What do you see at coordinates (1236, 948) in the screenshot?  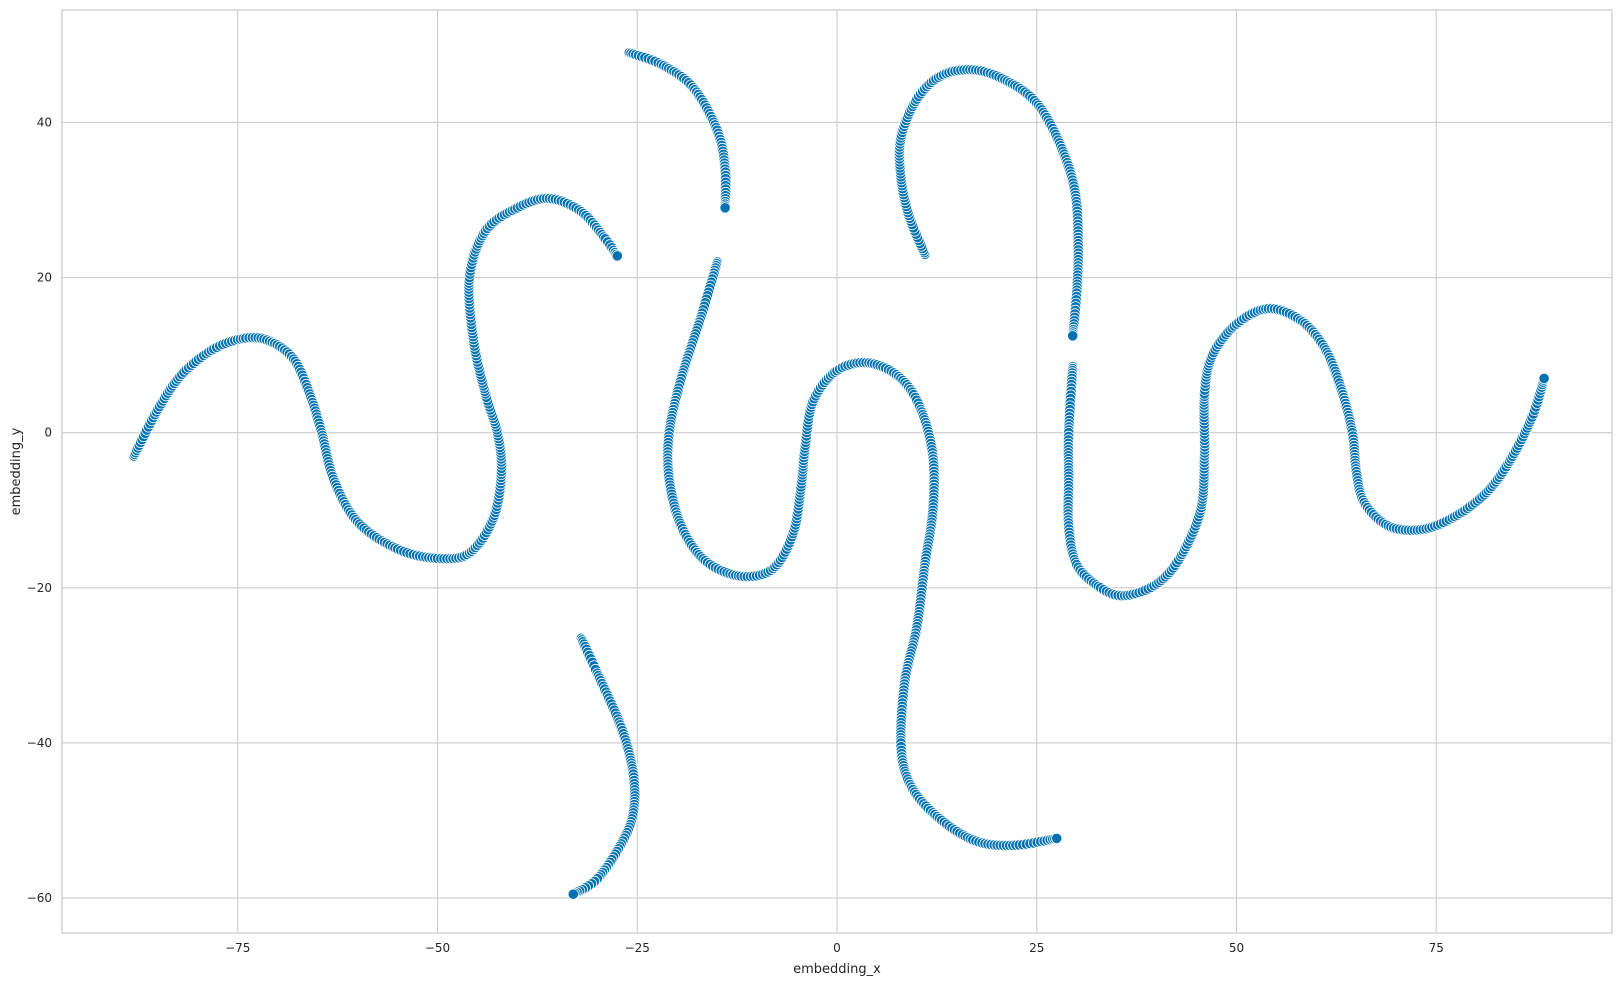 I see `x-tick-label: 50` at bounding box center [1236, 948].